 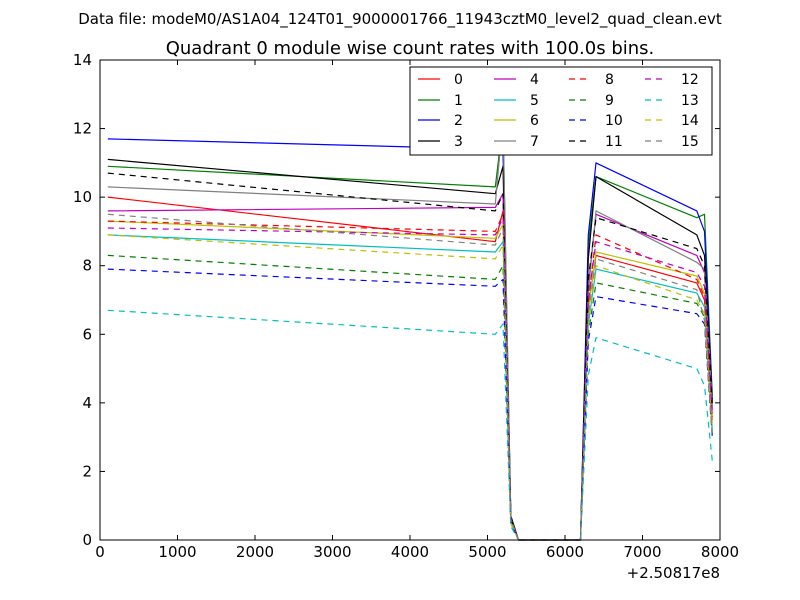 What do you see at coordinates (534, 121) in the screenshot?
I see `legend-label-6: 6` at bounding box center [534, 121].